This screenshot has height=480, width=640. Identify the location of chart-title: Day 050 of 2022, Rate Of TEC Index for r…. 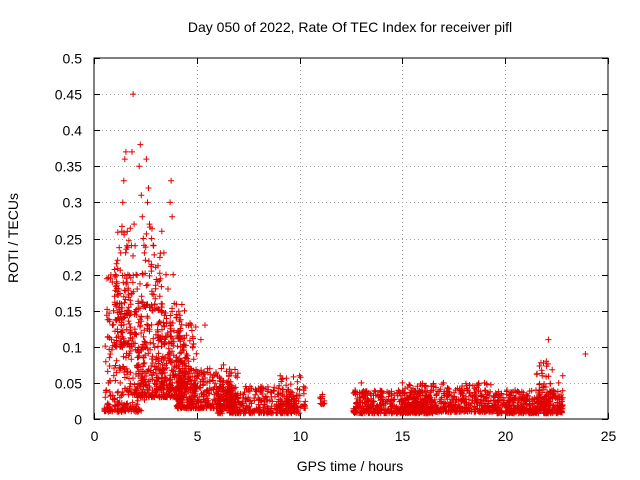
(350, 27).